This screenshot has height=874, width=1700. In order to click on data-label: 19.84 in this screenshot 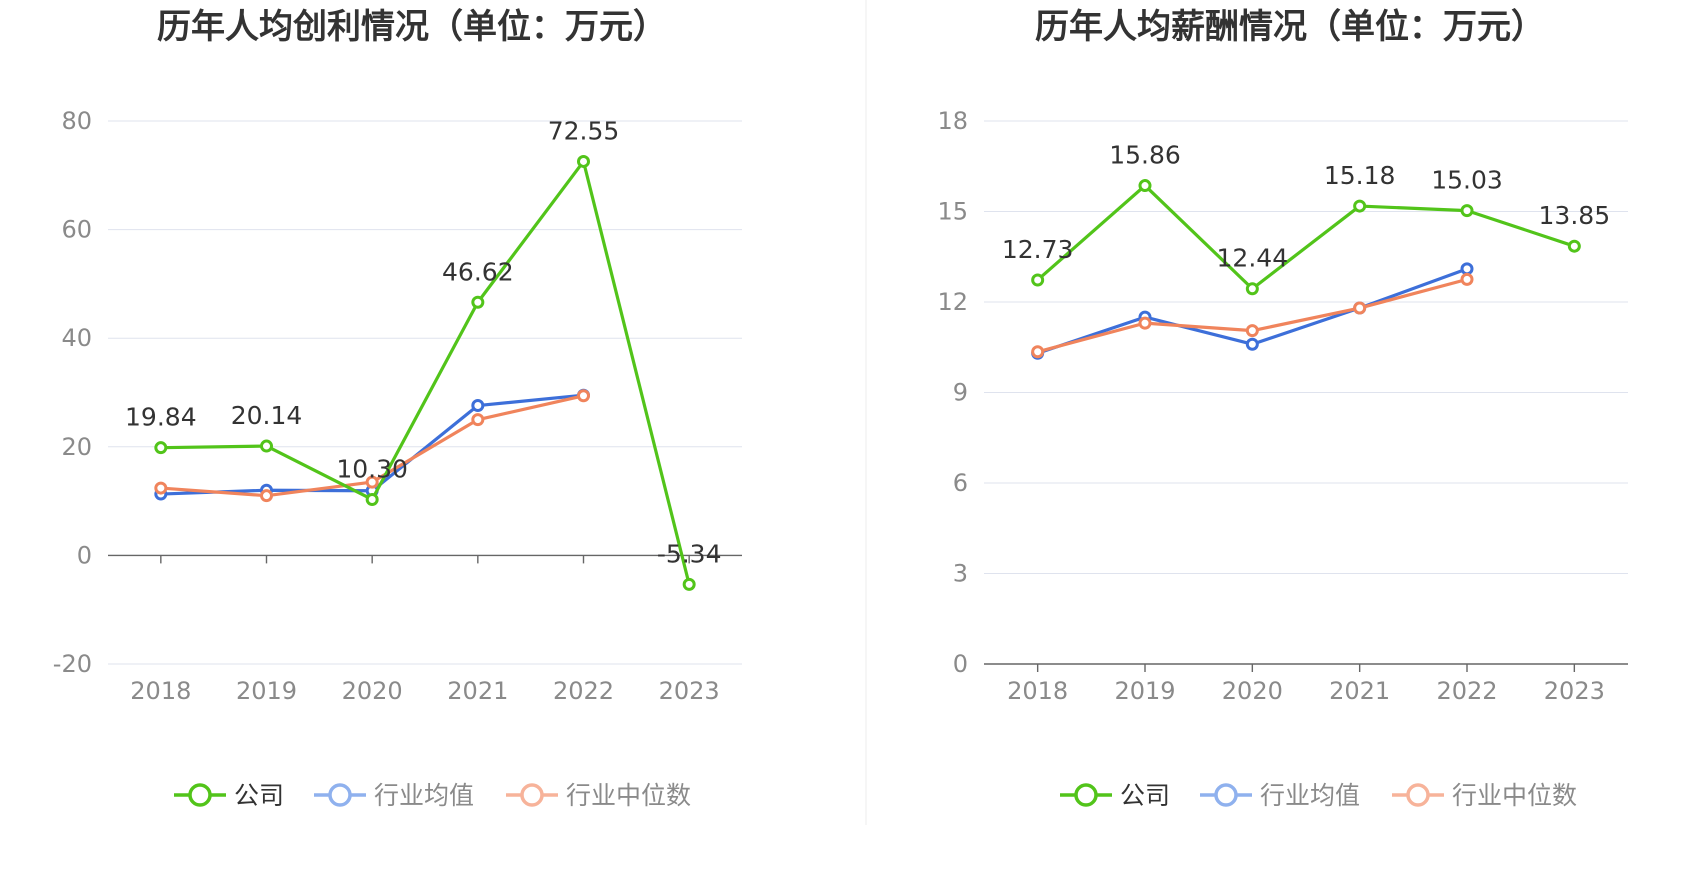, I will do `click(161, 417)`.